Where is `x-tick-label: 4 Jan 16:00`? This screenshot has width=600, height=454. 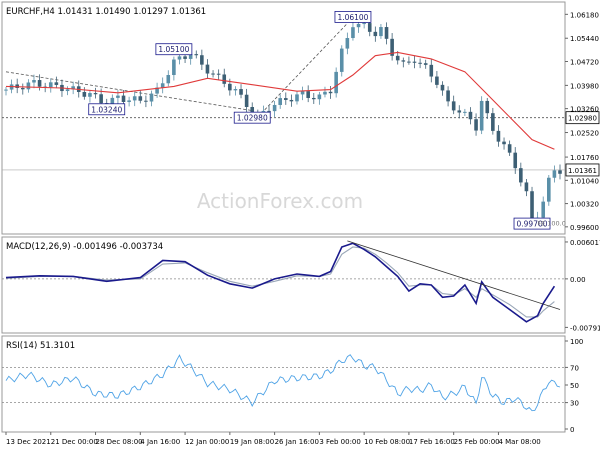 x-tick-label: 4 Jan 16:00 is located at coordinates (160, 442).